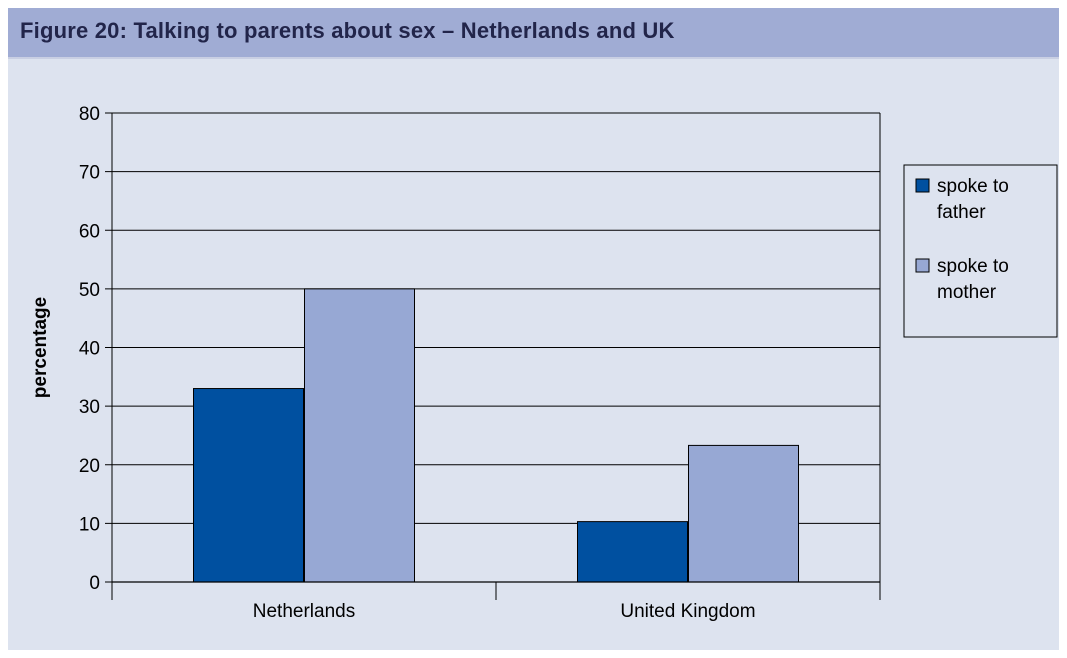  Describe the element at coordinates (89, 407) in the screenshot. I see `y-tick-label: 30` at that location.